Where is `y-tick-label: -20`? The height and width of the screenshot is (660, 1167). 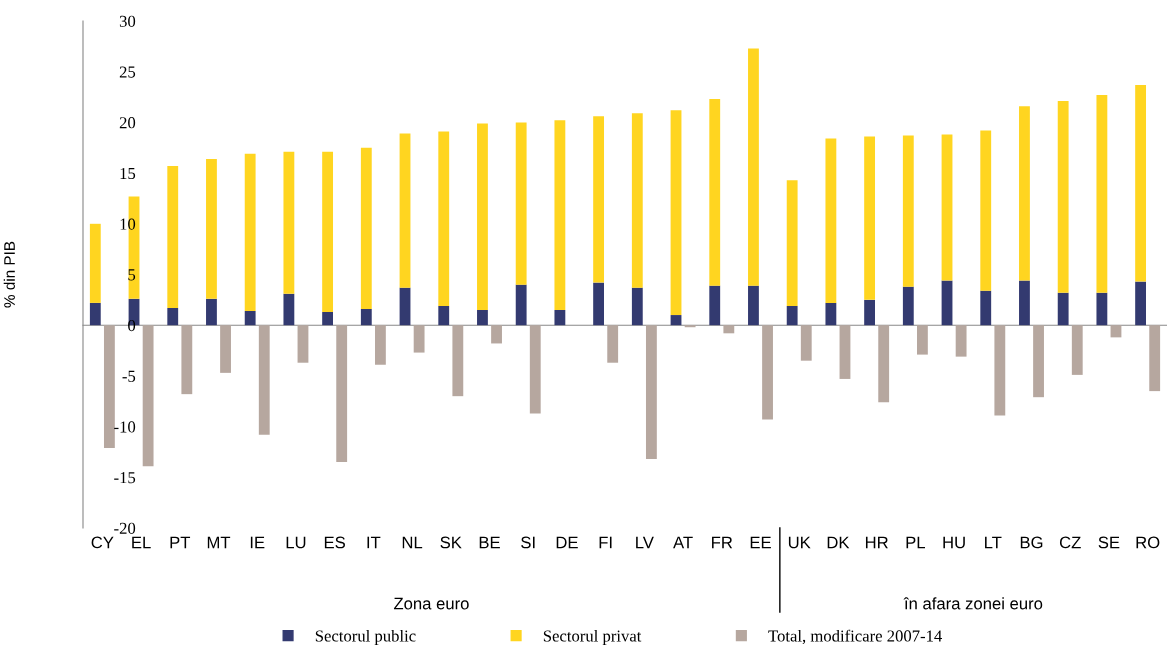 y-tick-label: -20 is located at coordinates (125, 528).